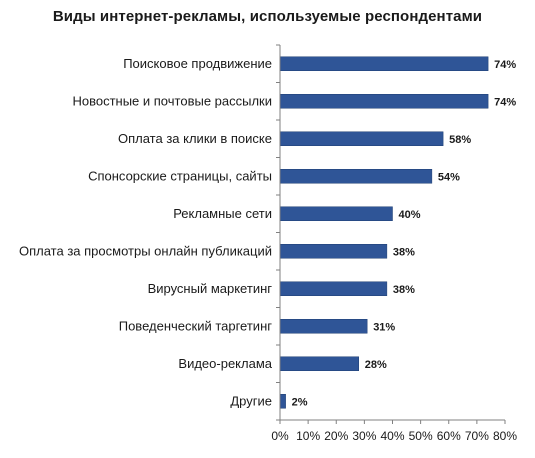 This screenshot has width=535, height=458. Describe the element at coordinates (477, 436) in the screenshot. I see `x-tick-label: 70%` at that location.